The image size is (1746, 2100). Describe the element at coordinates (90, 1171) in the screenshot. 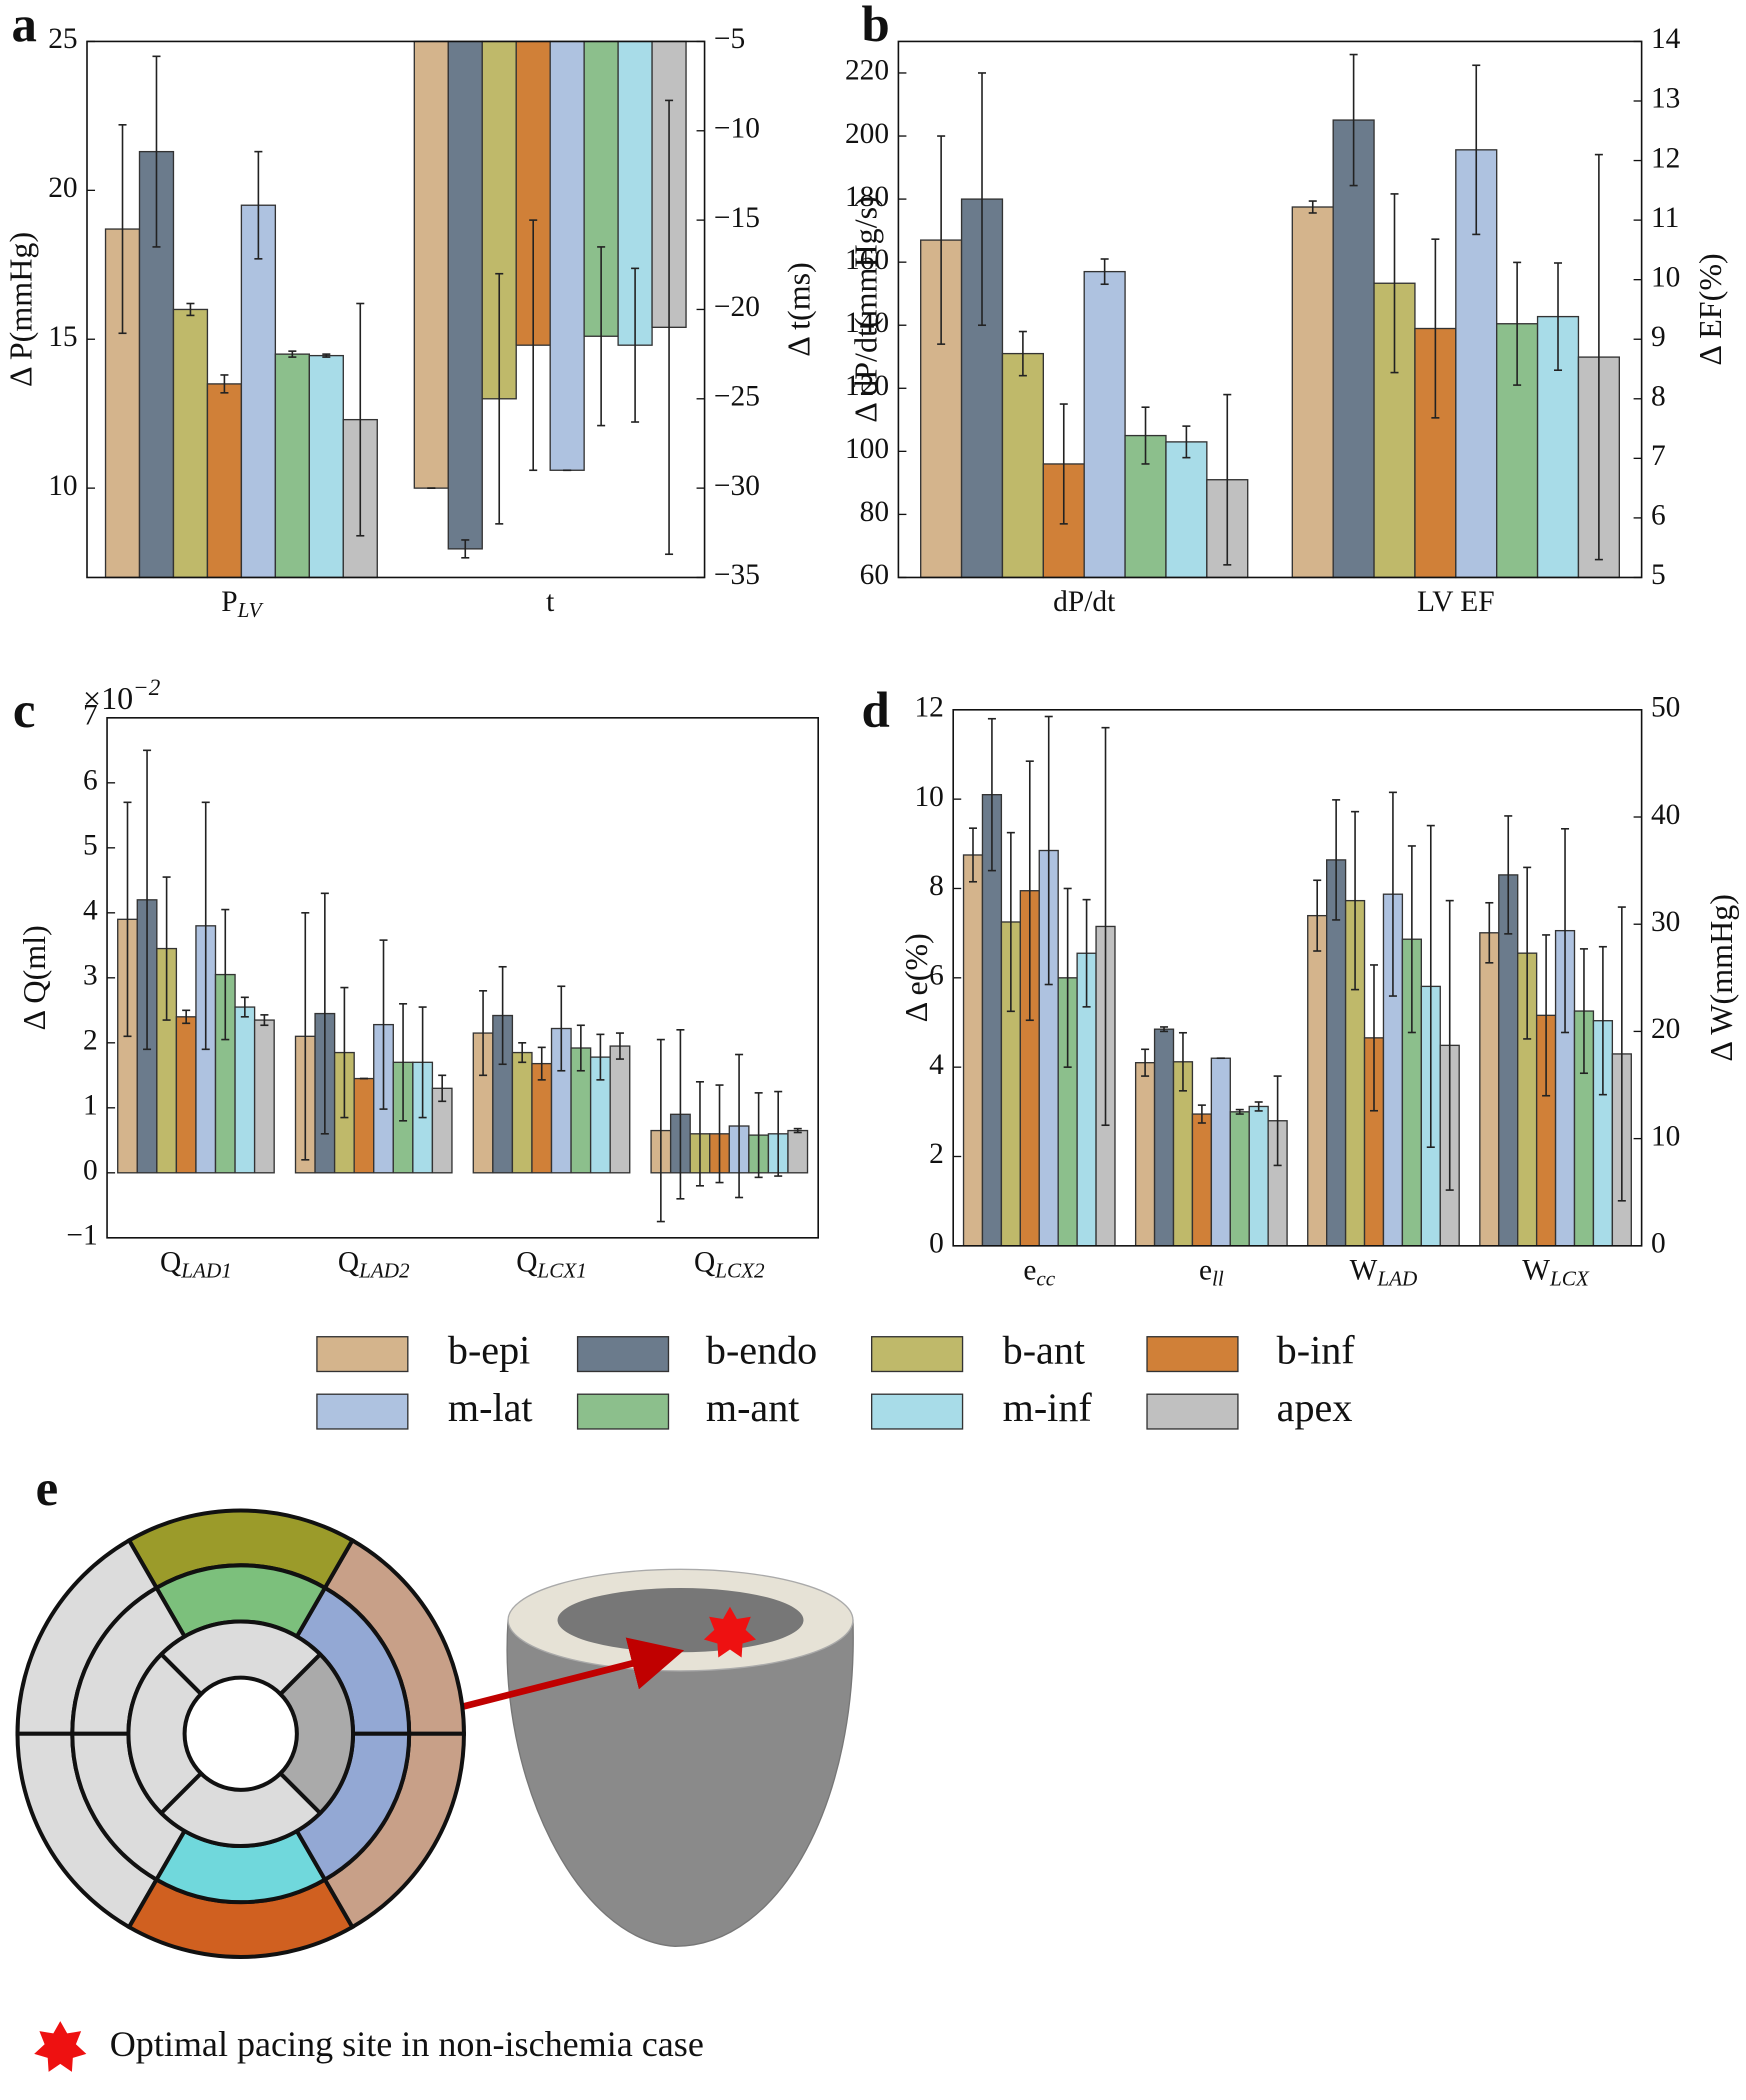

I see `y-tick-label: 0` at that location.